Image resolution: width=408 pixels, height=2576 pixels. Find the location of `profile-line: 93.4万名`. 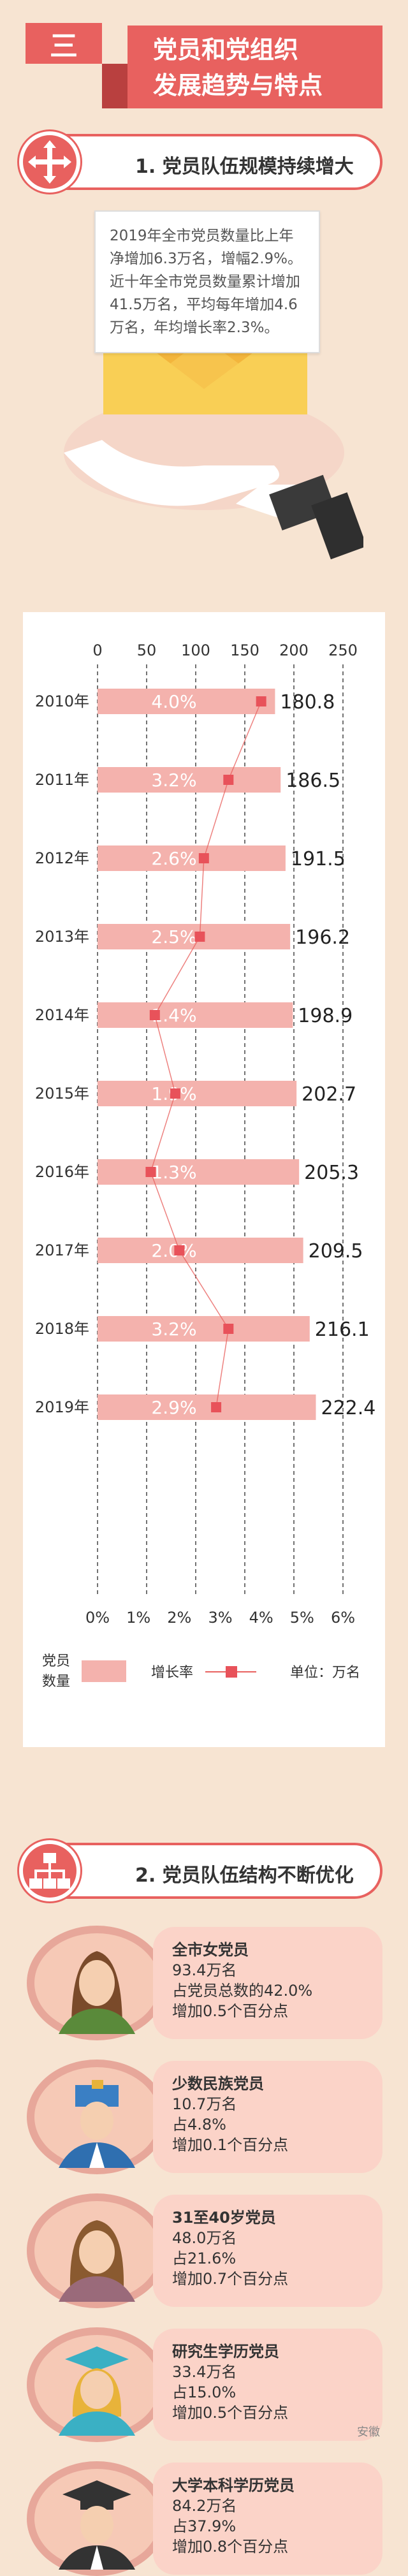

profile-line: 93.4万名 is located at coordinates (204, 1970).